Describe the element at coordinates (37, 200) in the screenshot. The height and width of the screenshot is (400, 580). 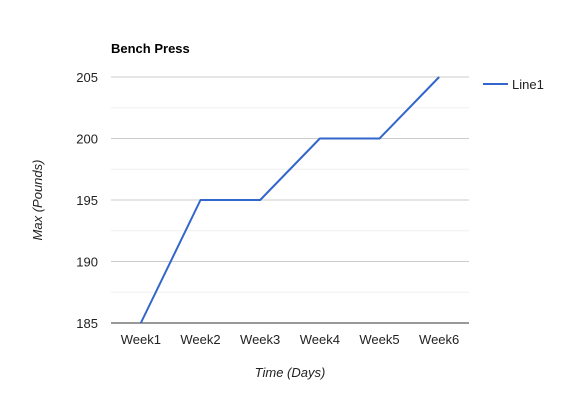
I see `y-axis-title: Max (Pounds)` at that location.